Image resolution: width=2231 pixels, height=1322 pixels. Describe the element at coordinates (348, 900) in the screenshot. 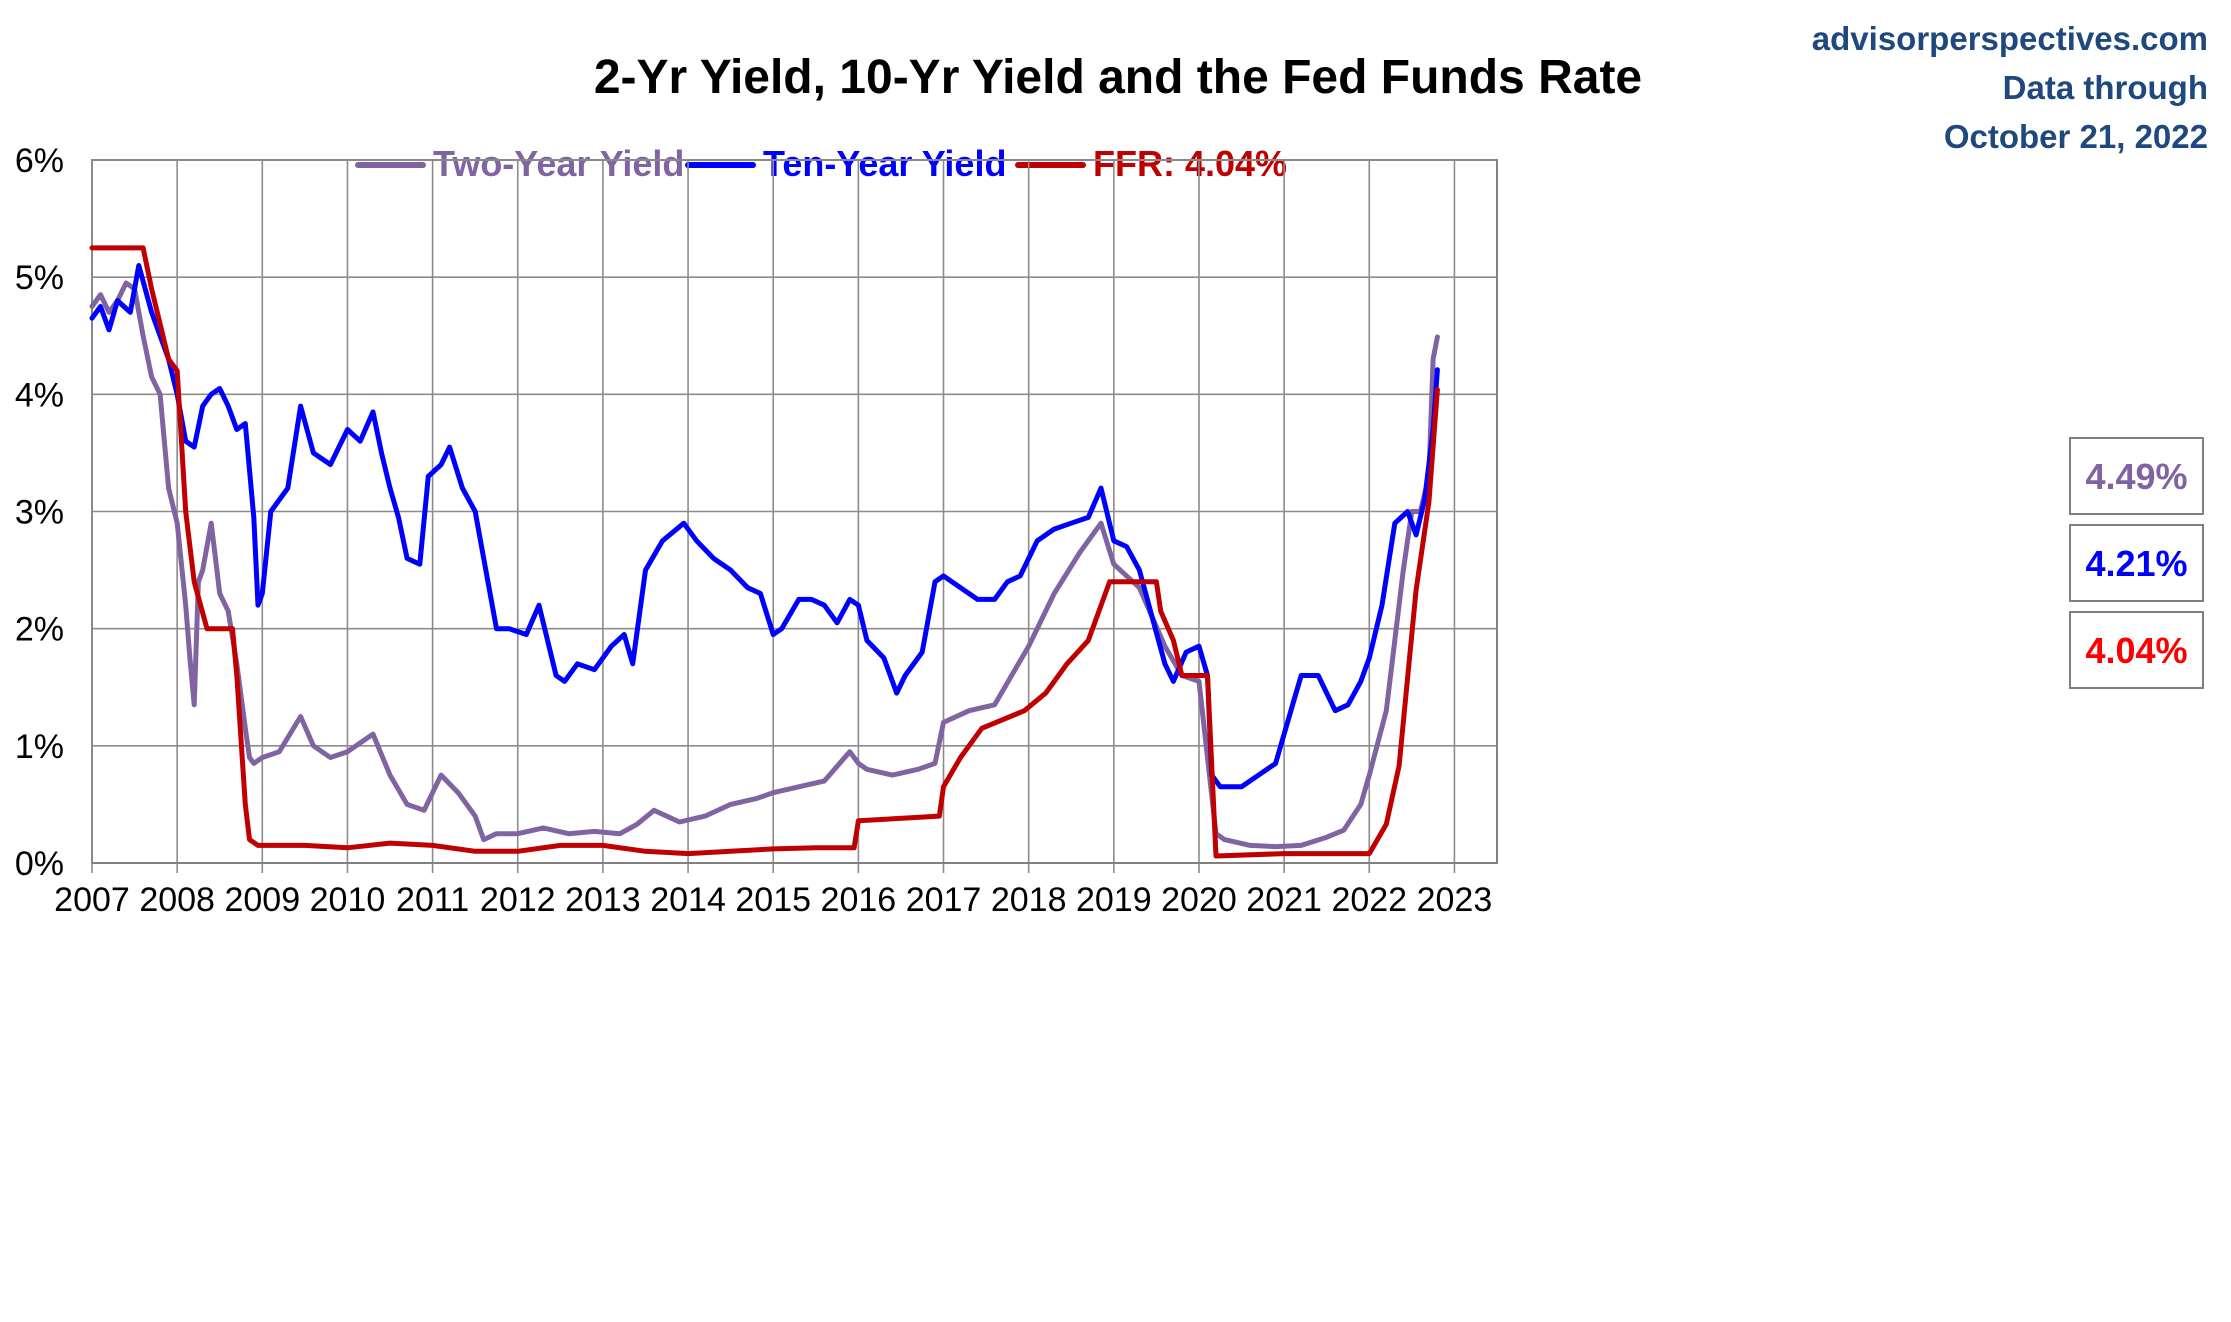

I see `x-tick-label: 2010` at that location.